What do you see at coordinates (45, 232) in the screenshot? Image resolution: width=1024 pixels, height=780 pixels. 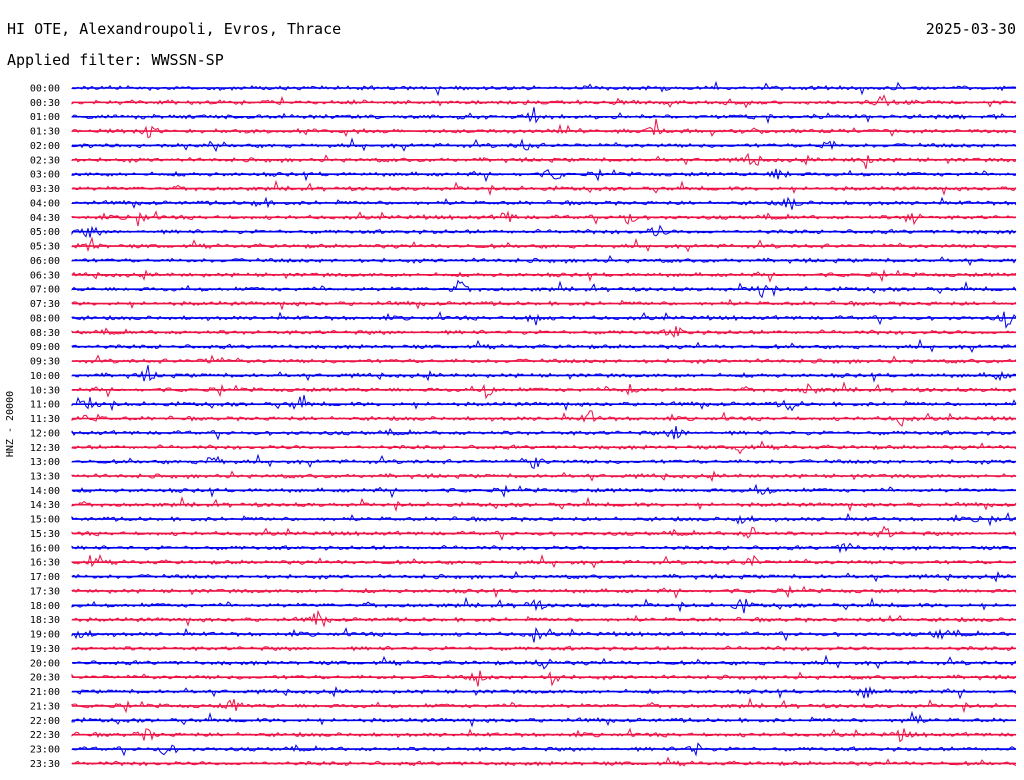 I see `time-tick-label: 05:00` at bounding box center [45, 232].